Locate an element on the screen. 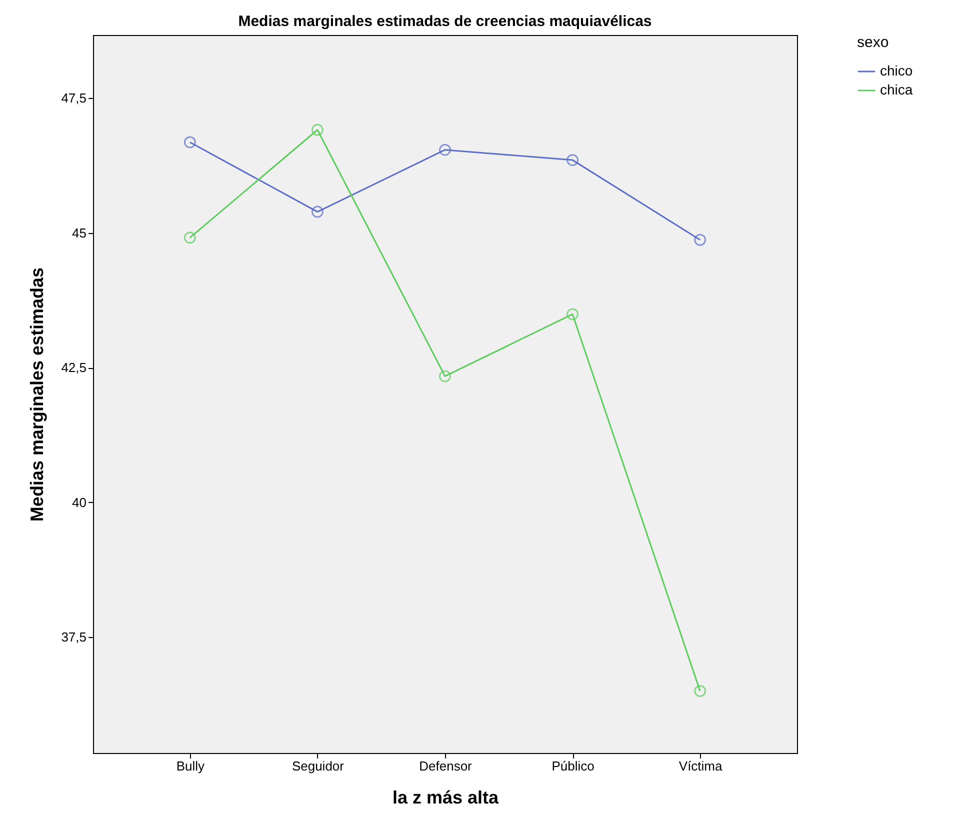  y-tick-label: 45 is located at coordinates (79, 232).